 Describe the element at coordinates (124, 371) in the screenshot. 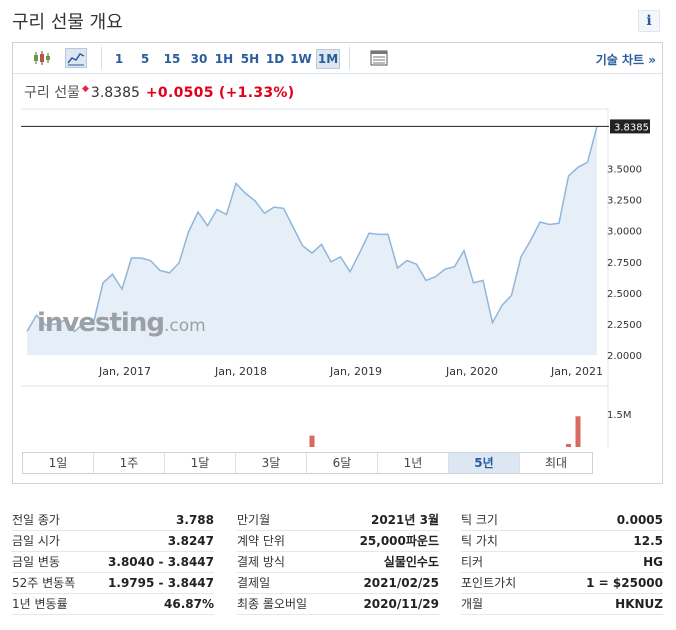

I see `x-tick-label: Jan, 2017` at that location.